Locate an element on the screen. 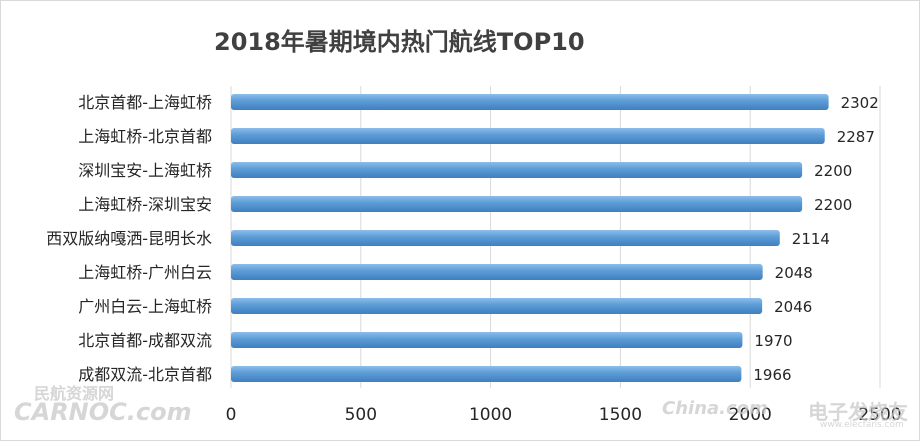  category-label-4: 西双版纳嘎洒-昆明长水 is located at coordinates (129, 238).